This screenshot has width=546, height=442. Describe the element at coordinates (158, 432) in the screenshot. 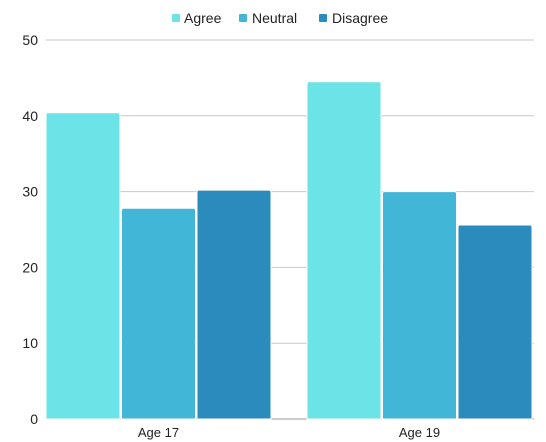

I see `x-category-label: Age 17` at that location.